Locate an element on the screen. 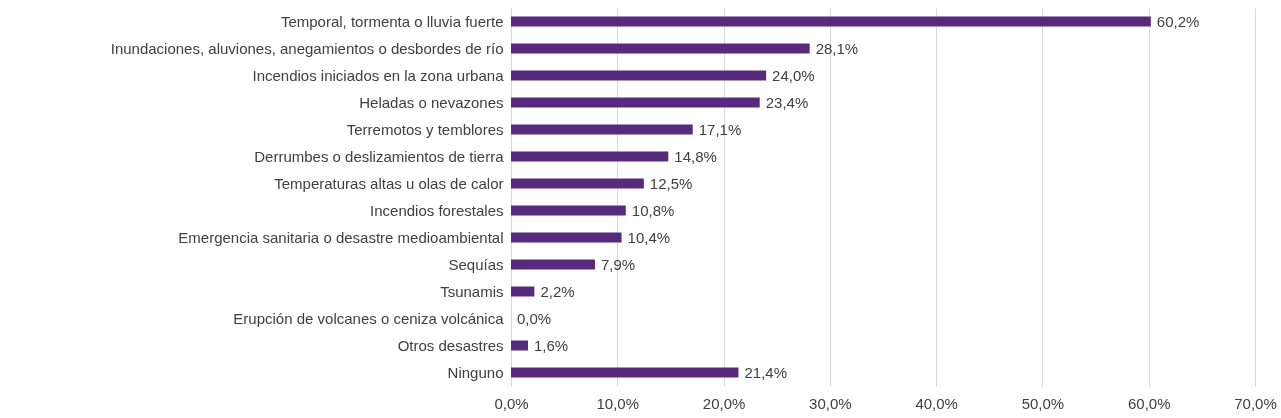 This screenshot has height=418, width=1281. y-tick-label: Emergencia sanitaria o desastre medioambiental is located at coordinates (341, 237).